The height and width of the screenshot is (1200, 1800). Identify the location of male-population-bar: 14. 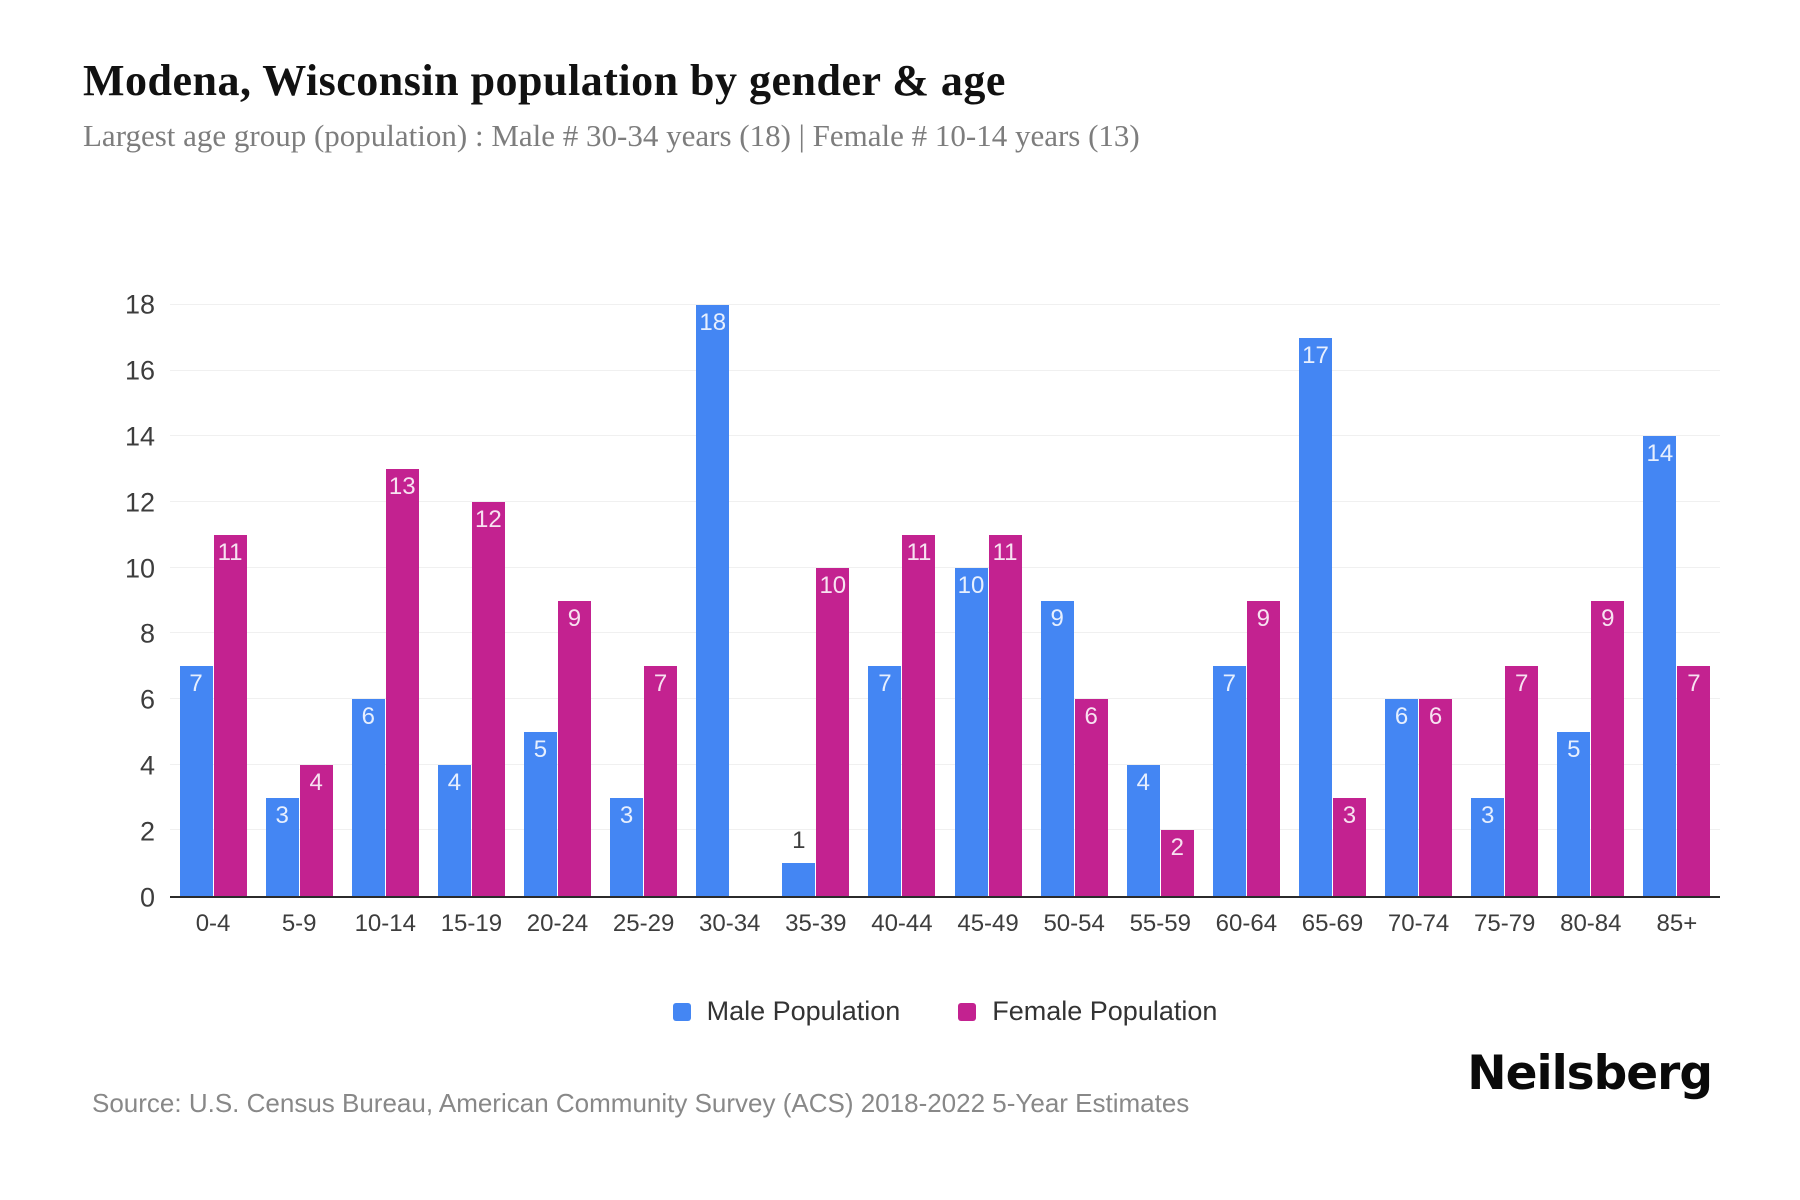
(1660, 666).